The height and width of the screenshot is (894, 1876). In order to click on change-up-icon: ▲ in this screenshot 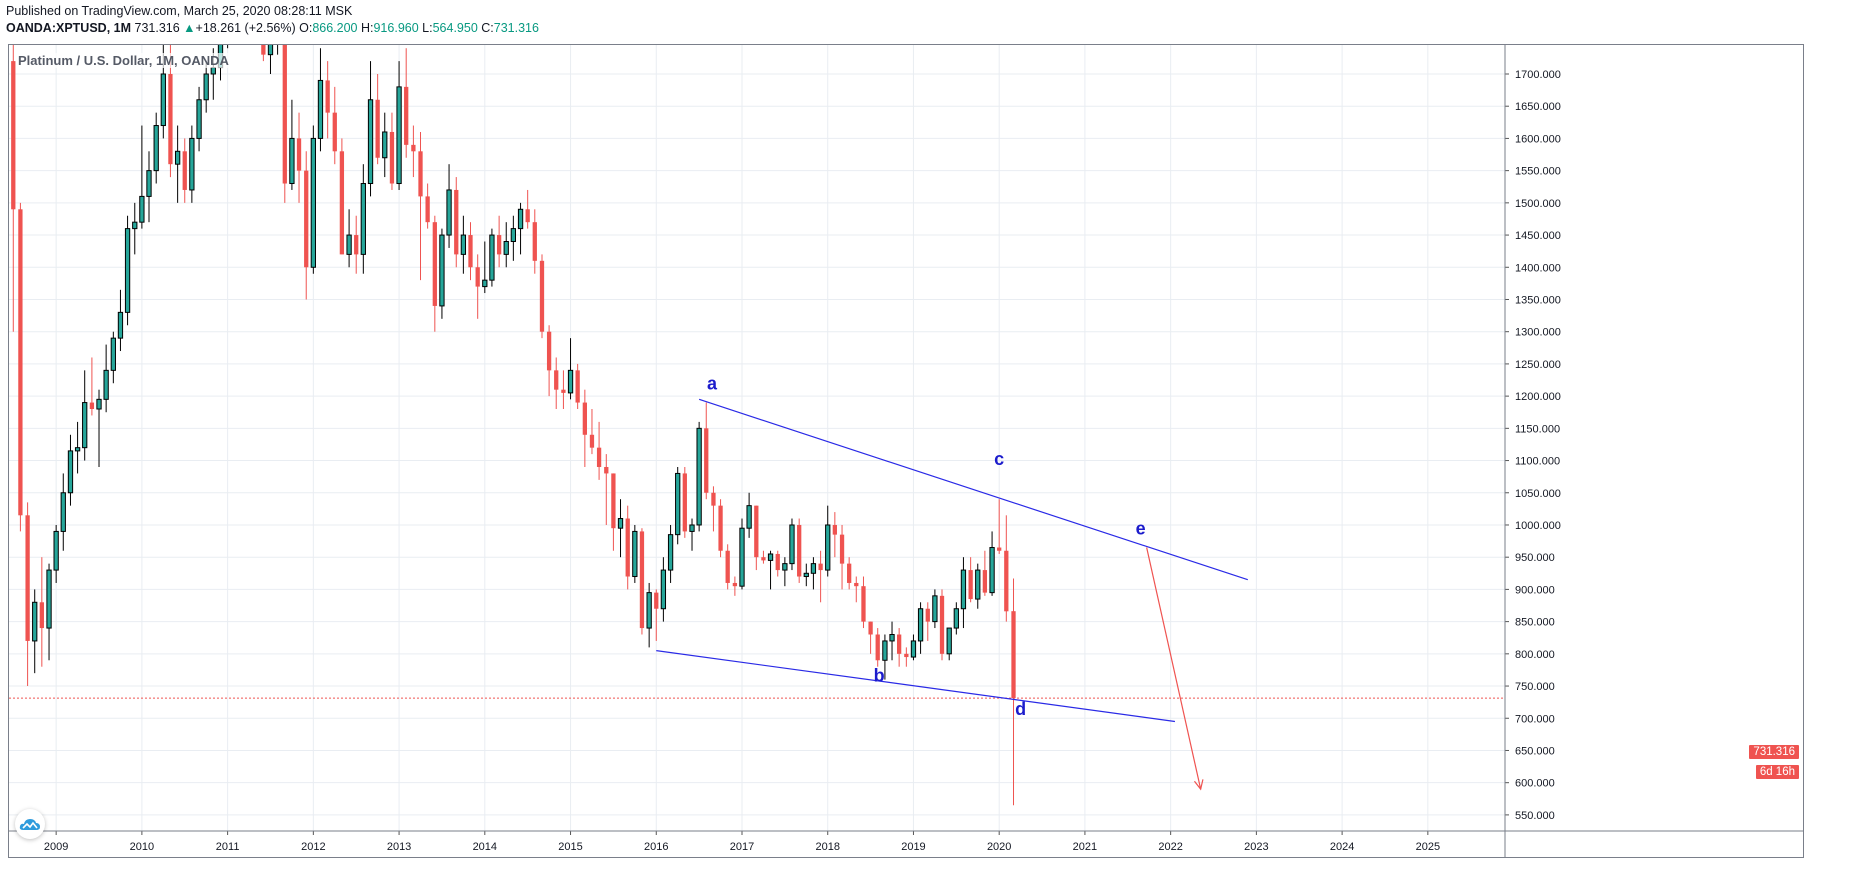, I will do `click(189, 28)`.